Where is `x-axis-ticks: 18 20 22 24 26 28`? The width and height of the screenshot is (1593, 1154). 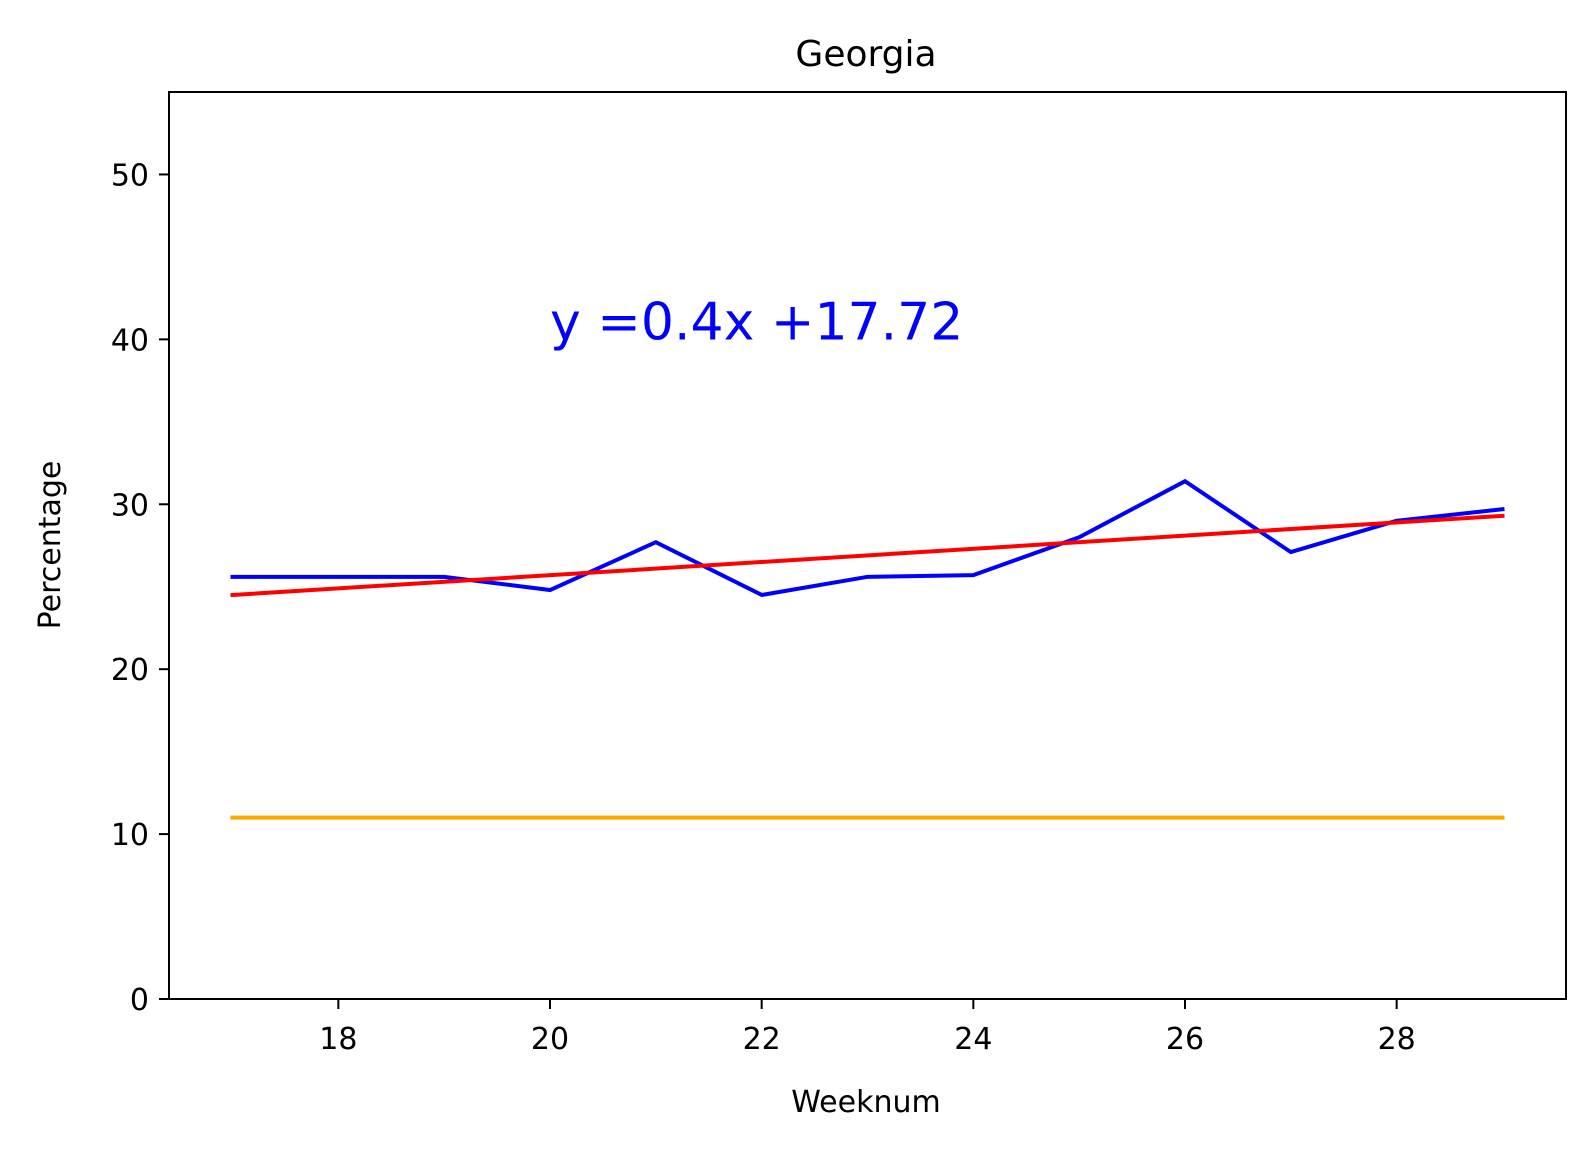 x-axis-ticks: 18 20 22 24 26 28 is located at coordinates (867, 1028).